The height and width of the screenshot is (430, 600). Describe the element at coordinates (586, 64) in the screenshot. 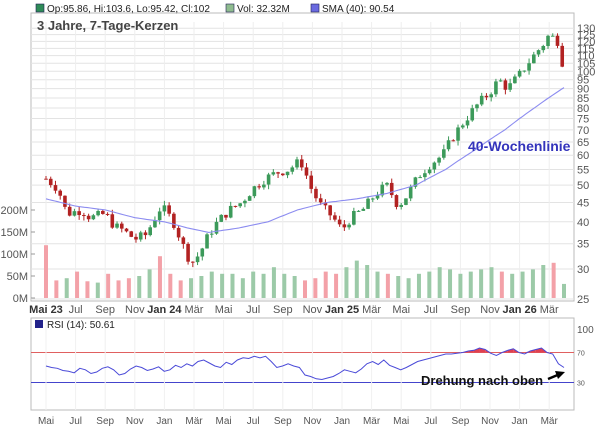

I see `price-tick-label: 105` at that location.